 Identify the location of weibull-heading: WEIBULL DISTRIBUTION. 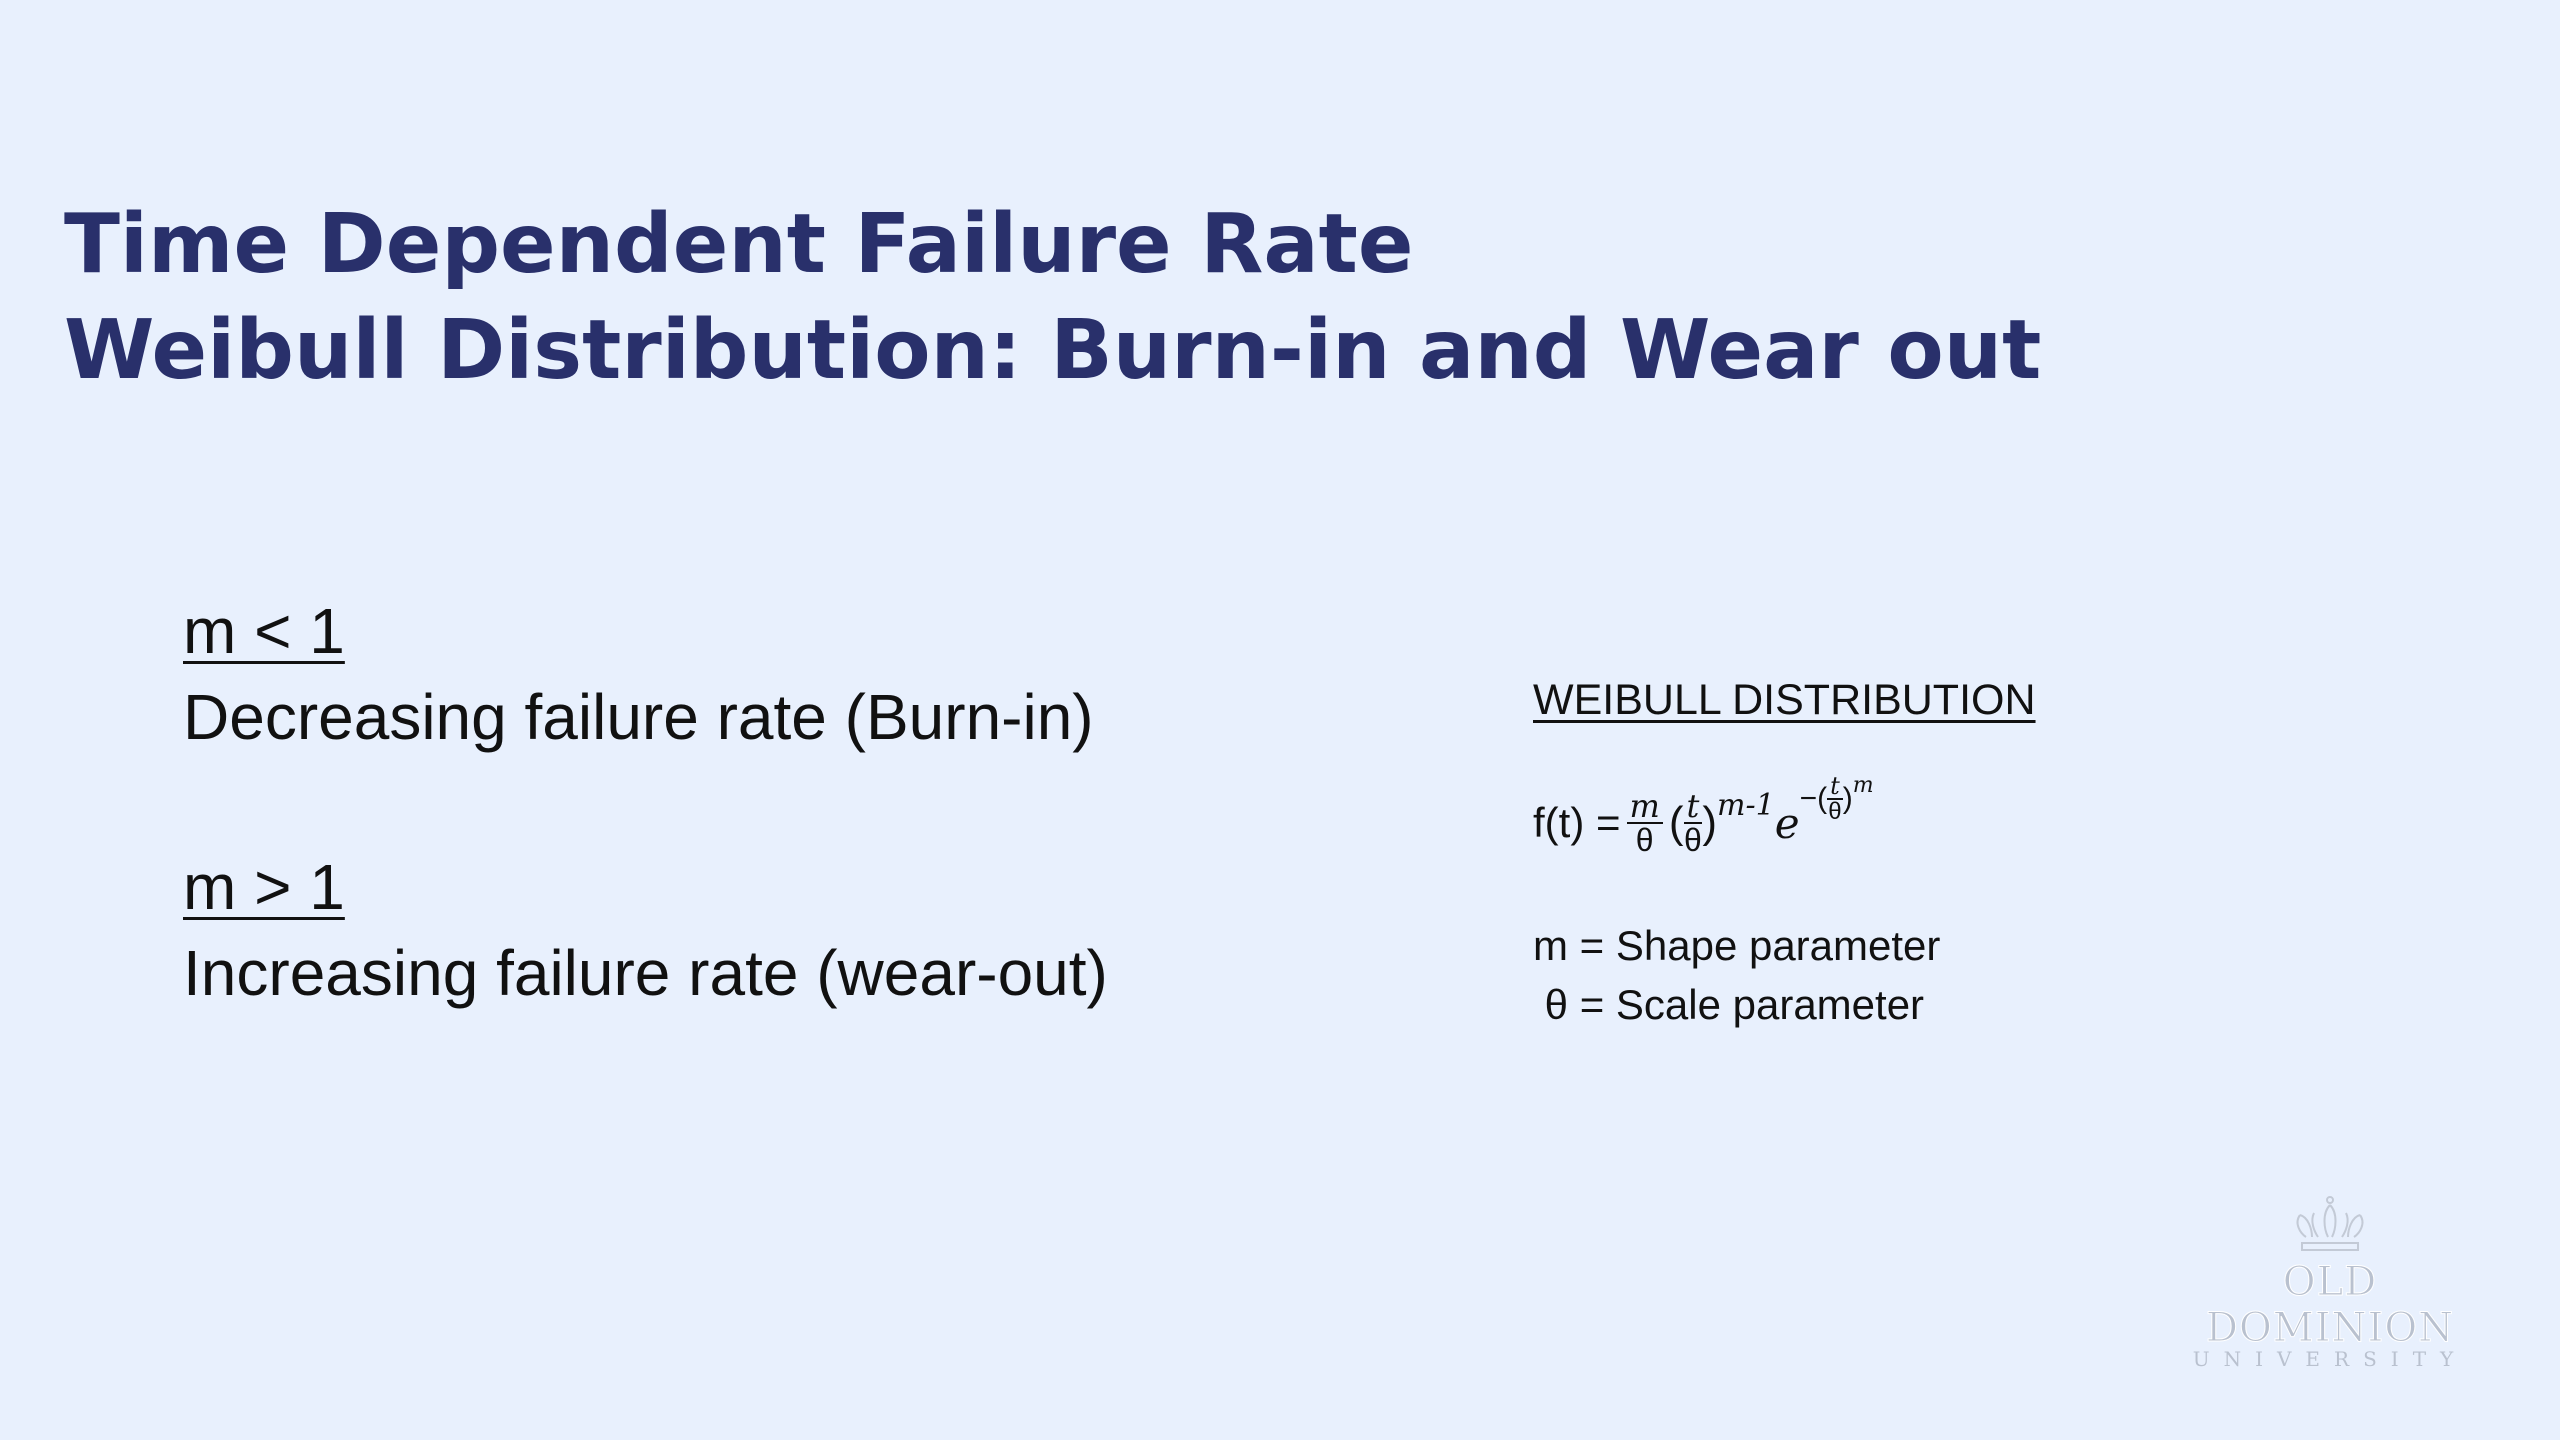
(1784, 700).